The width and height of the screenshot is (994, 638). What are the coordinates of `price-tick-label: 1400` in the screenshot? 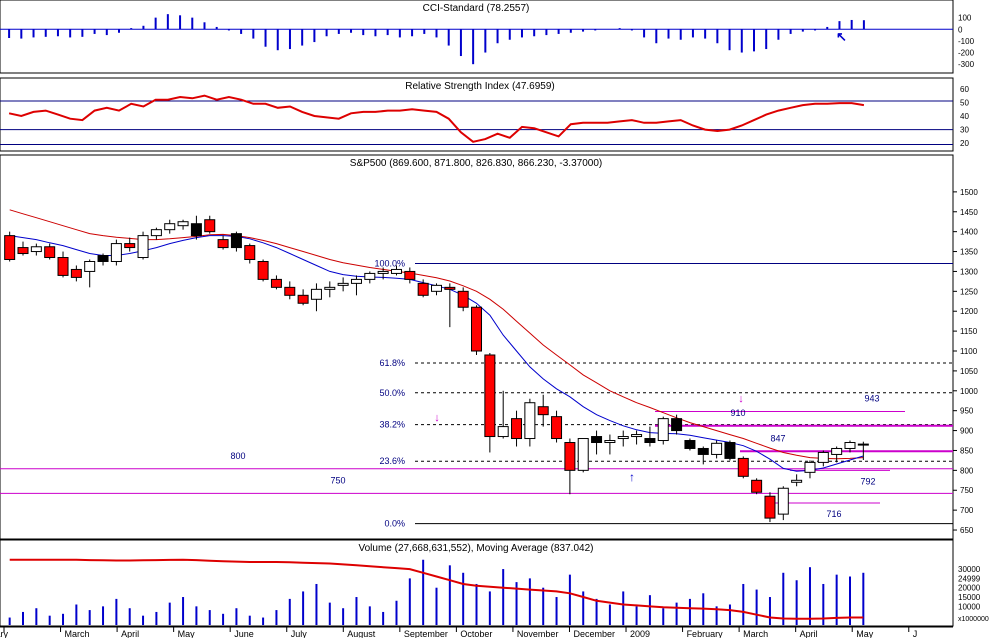 It's located at (969, 232).